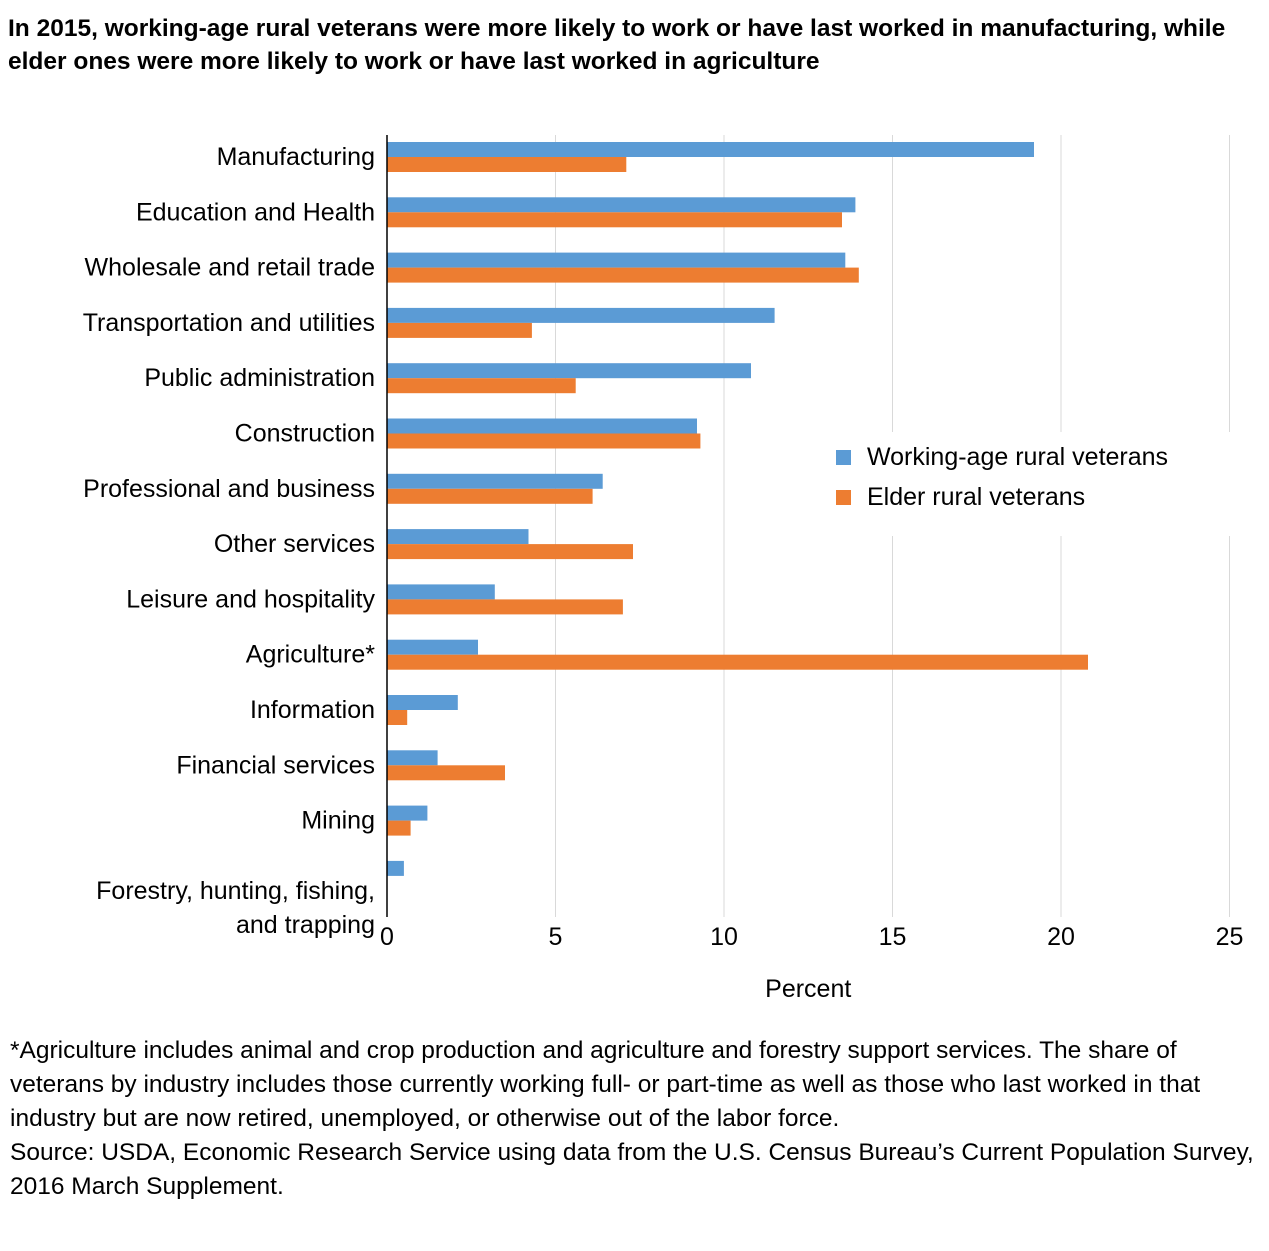  What do you see at coordinates (255, 212) in the screenshot?
I see `category-label: Education and Health` at bounding box center [255, 212].